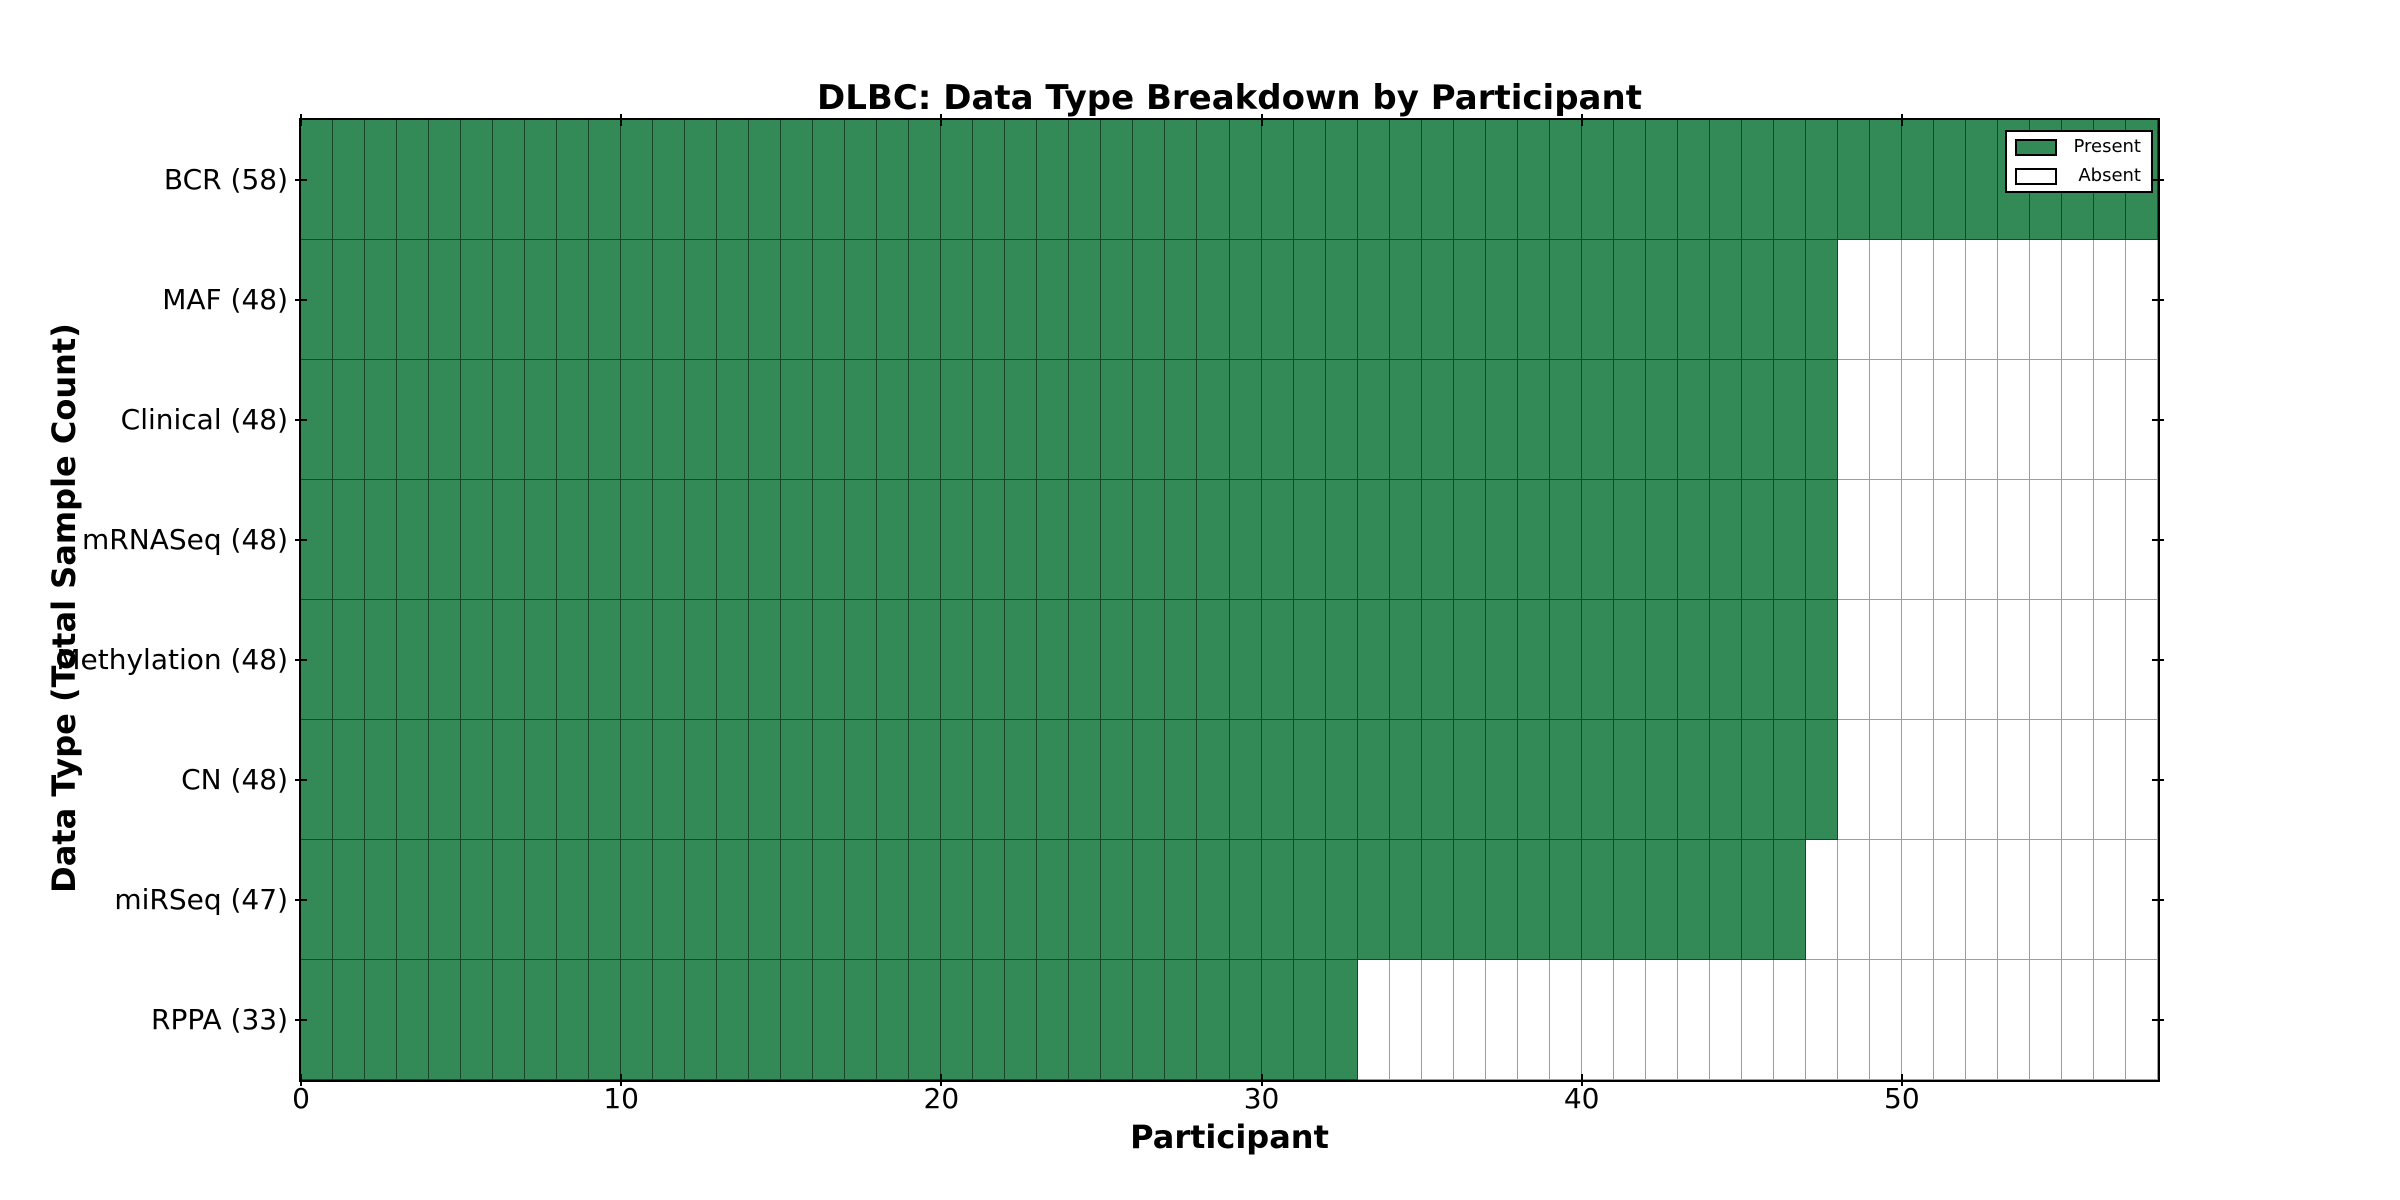  I want to click on x-tick-label: 20, so click(941, 1098).